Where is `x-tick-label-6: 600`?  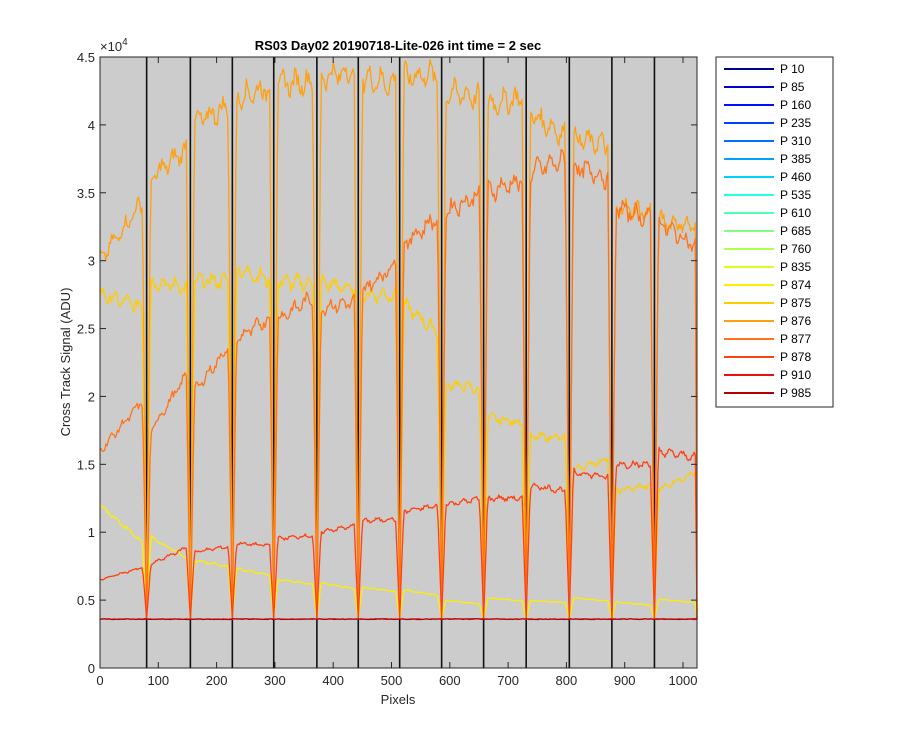 x-tick-label-6: 600 is located at coordinates (450, 680).